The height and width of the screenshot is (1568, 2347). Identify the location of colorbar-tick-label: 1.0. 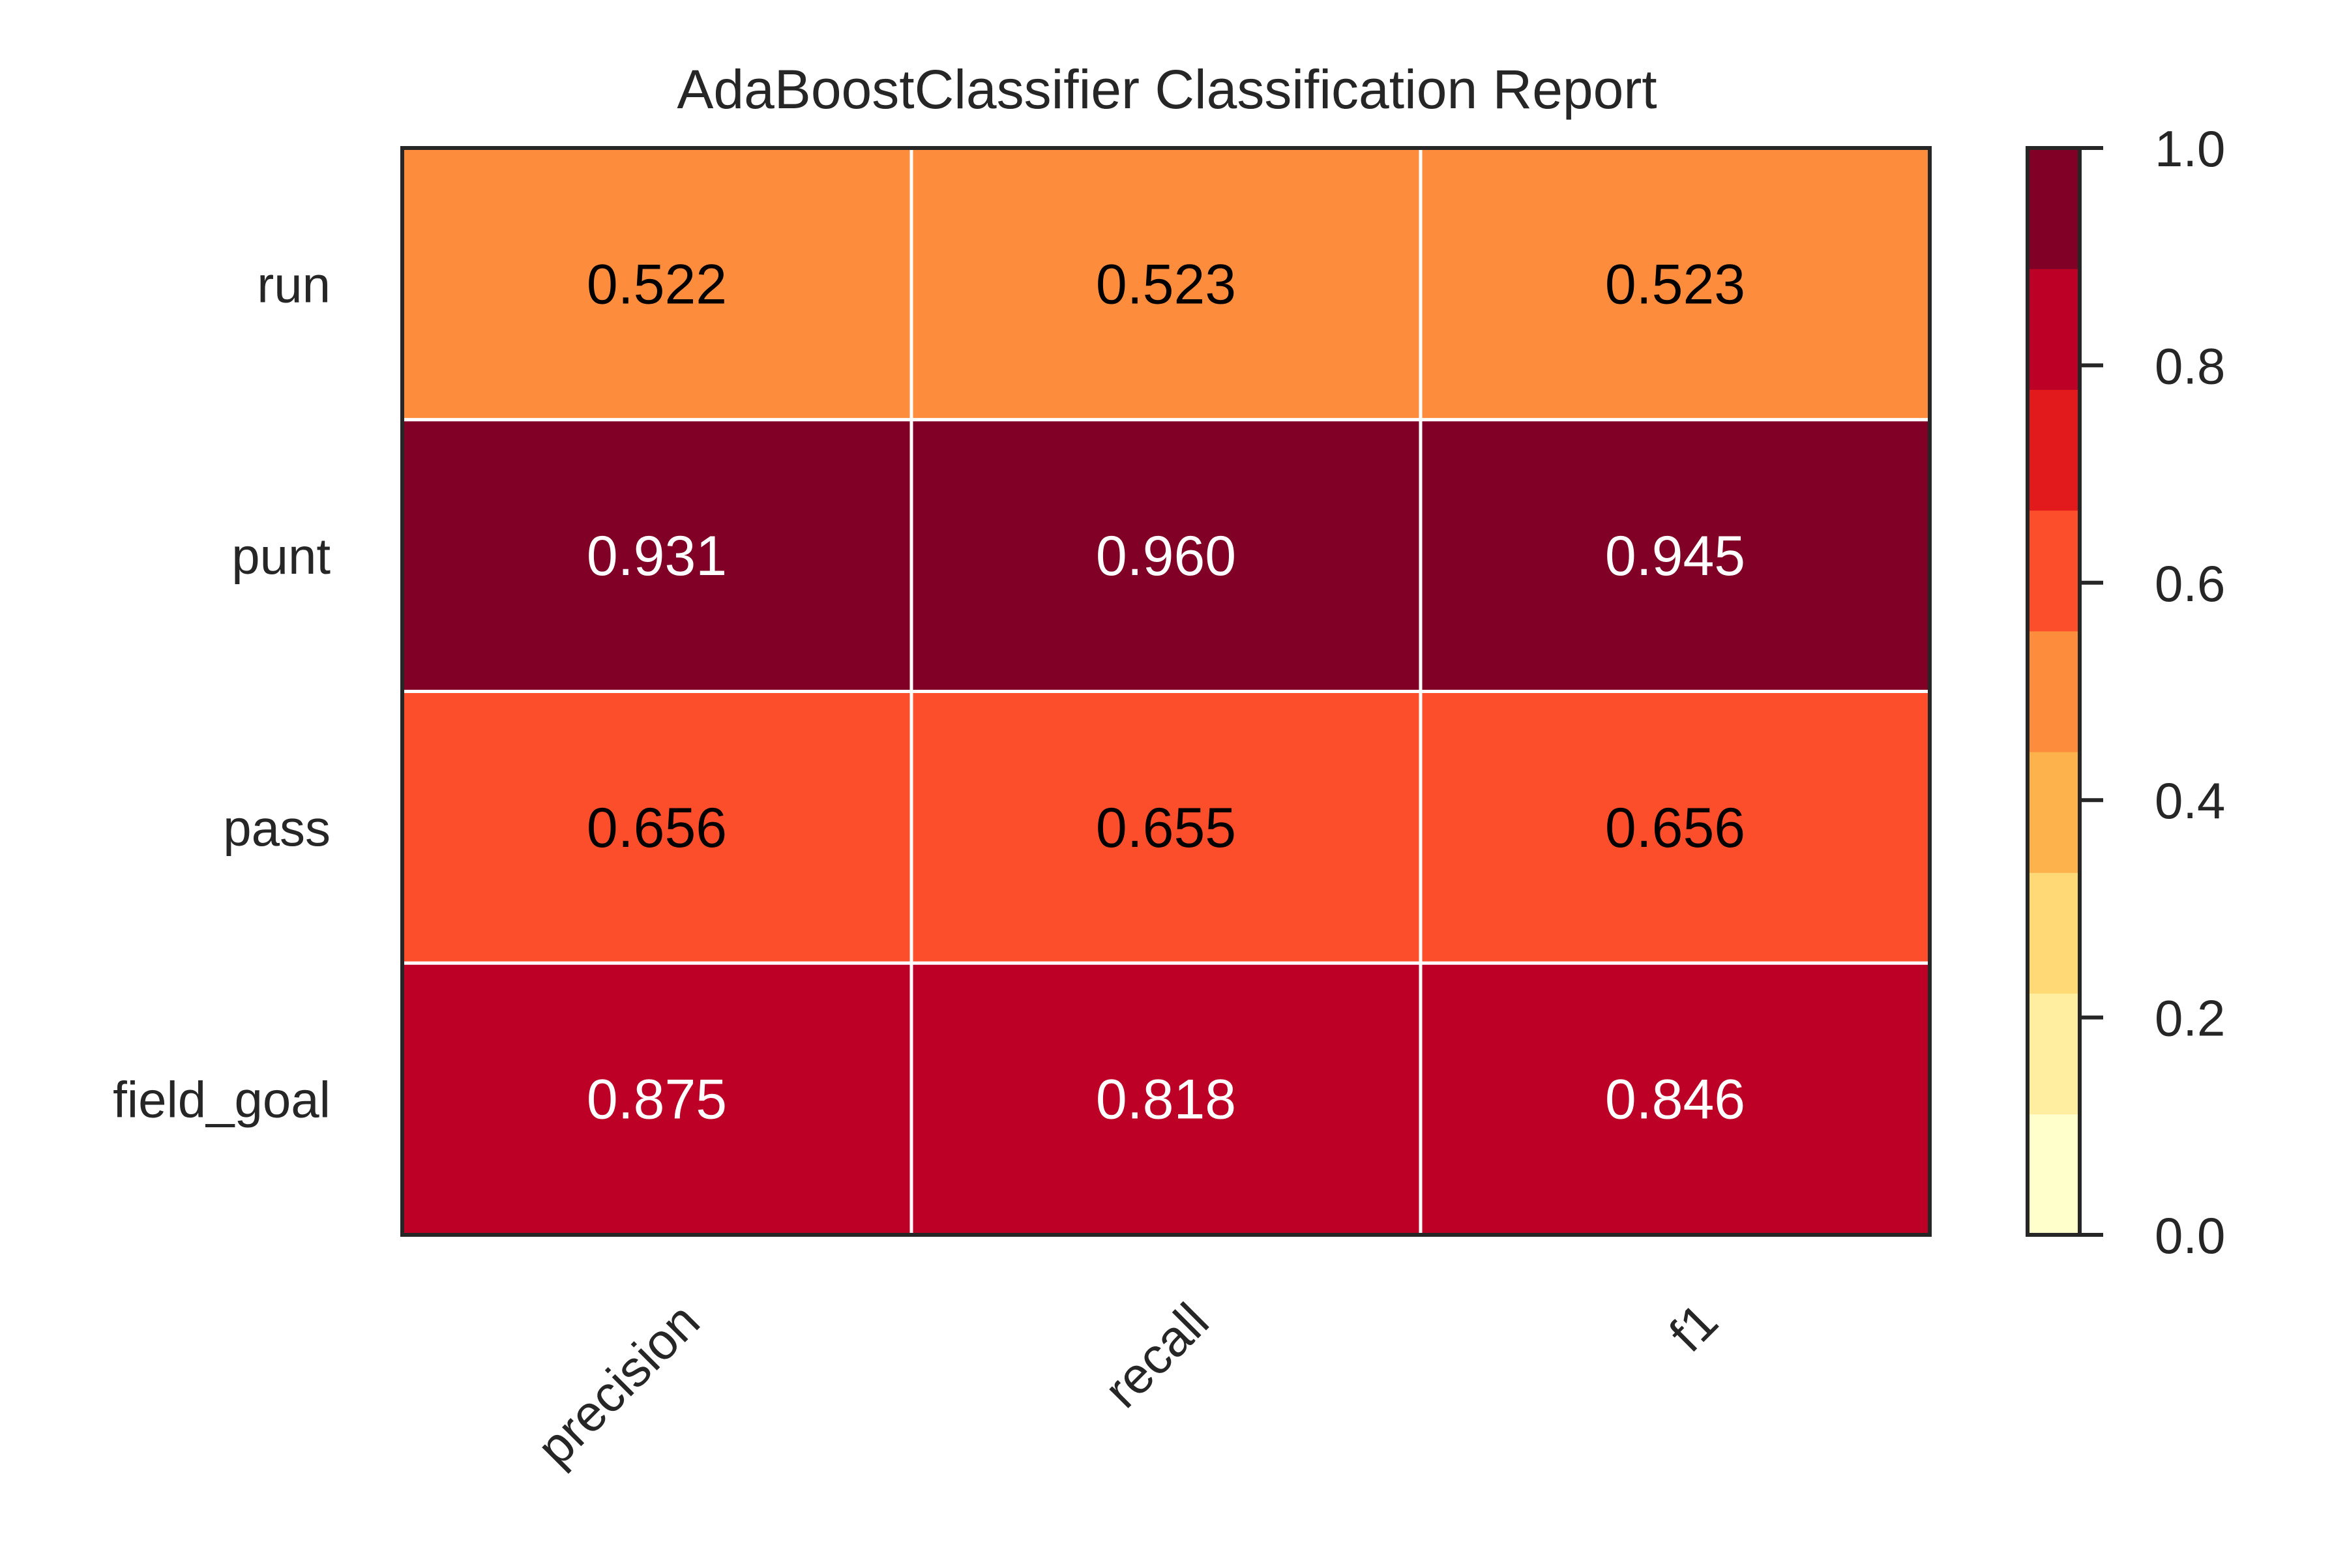
(2190, 149).